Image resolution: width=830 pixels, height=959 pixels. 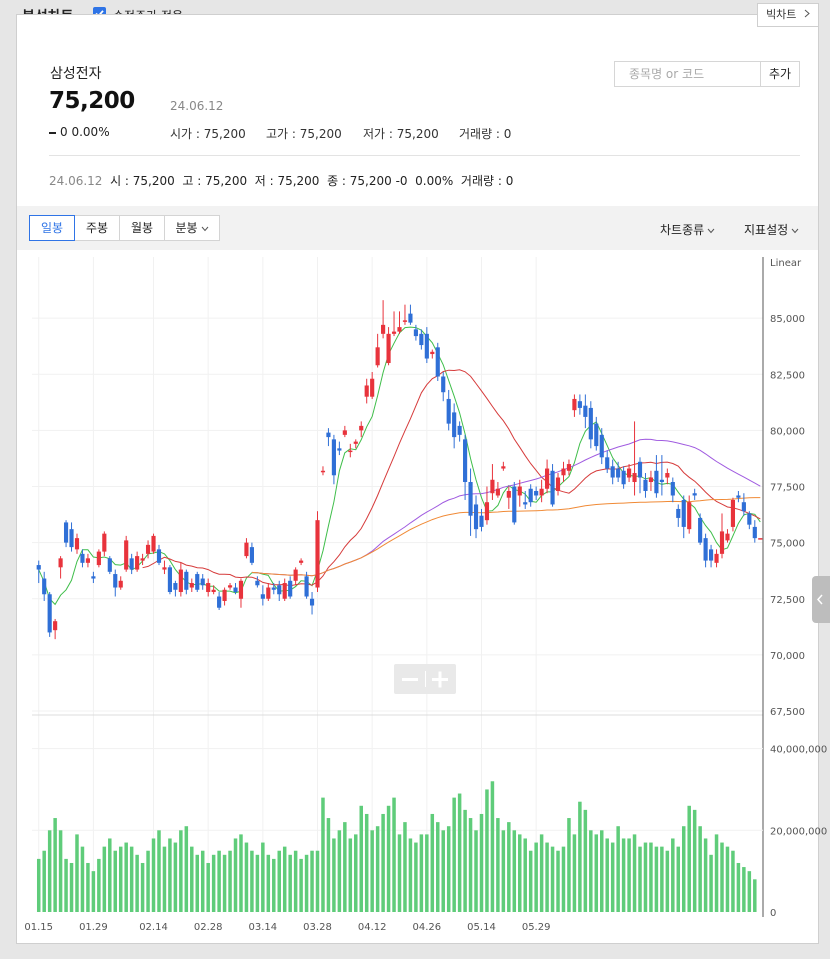 What do you see at coordinates (798, 831) in the screenshot?
I see `volume-tick-label: 20,000,000` at bounding box center [798, 831].